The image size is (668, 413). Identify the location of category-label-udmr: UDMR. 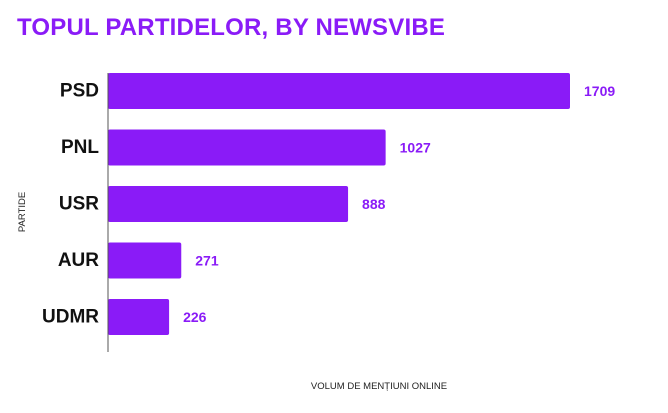
(70, 317).